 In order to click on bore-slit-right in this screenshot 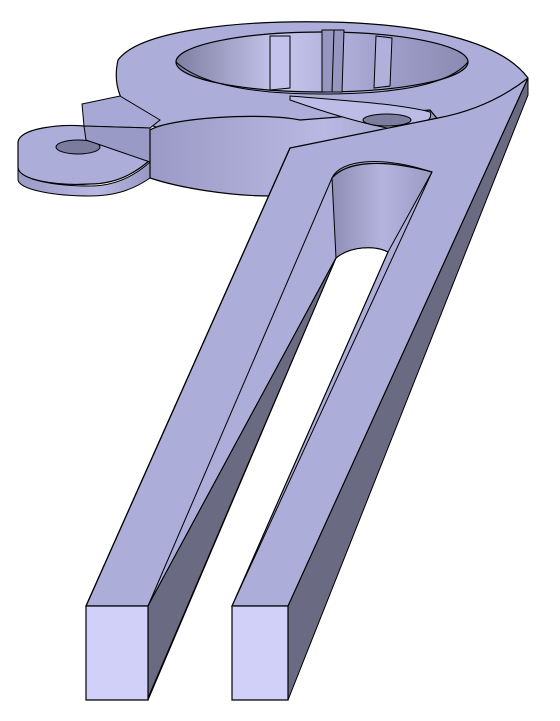, I will do `click(383, 62)`.